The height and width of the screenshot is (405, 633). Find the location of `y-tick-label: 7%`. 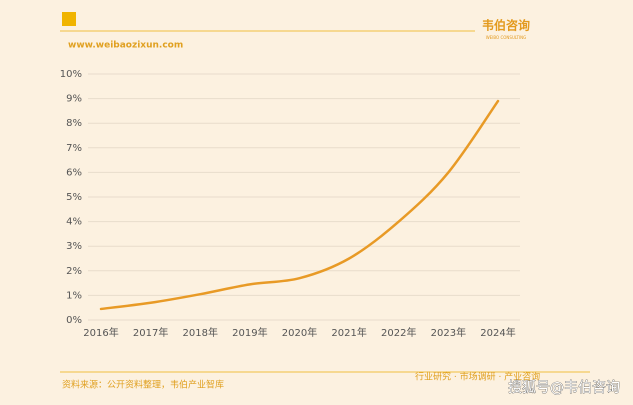

y-tick-label: 7% is located at coordinates (74, 148).